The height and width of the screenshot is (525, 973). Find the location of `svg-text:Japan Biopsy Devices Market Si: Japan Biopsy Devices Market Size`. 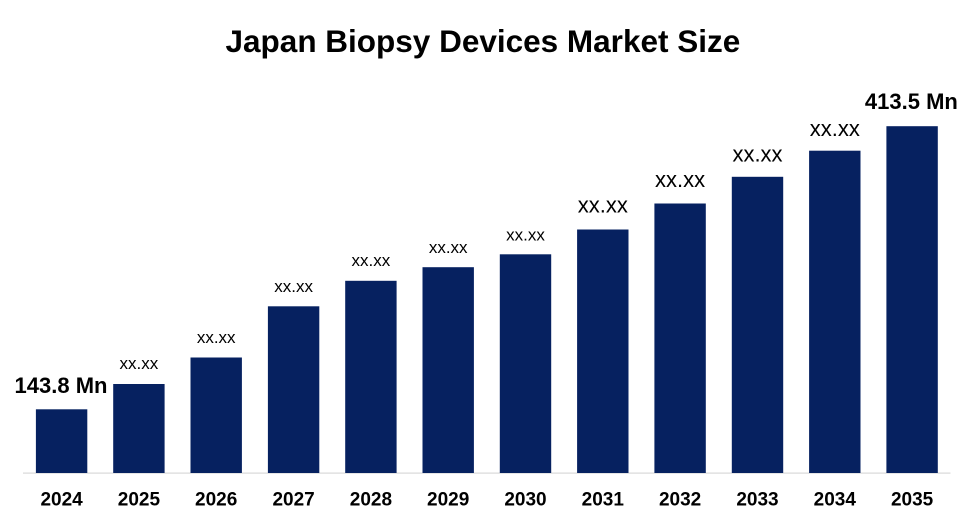

svg-text:Japan Biopsy Devices Market Si: Japan Biopsy Devices Market Size is located at coordinates (483, 41).